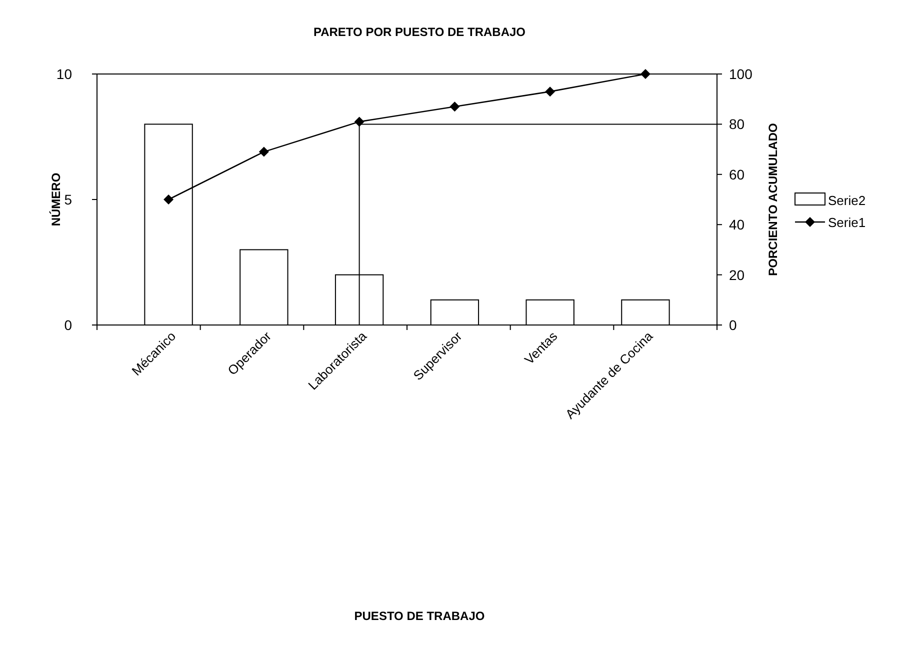  What do you see at coordinates (419, 32) in the screenshot?
I see `chart-title: PARETO POR PUESTO DE TRABAJO` at bounding box center [419, 32].